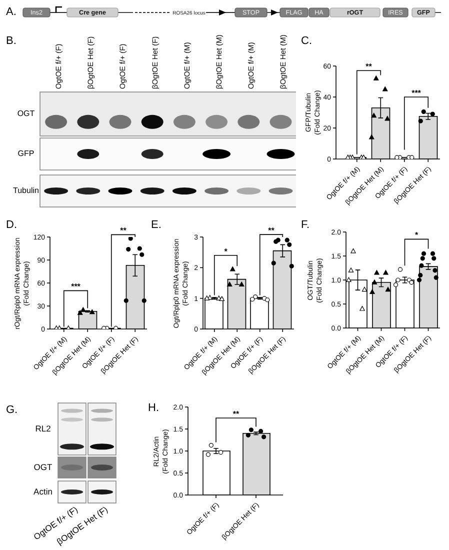  I want to click on category-label: GFP, so click(26, 153).